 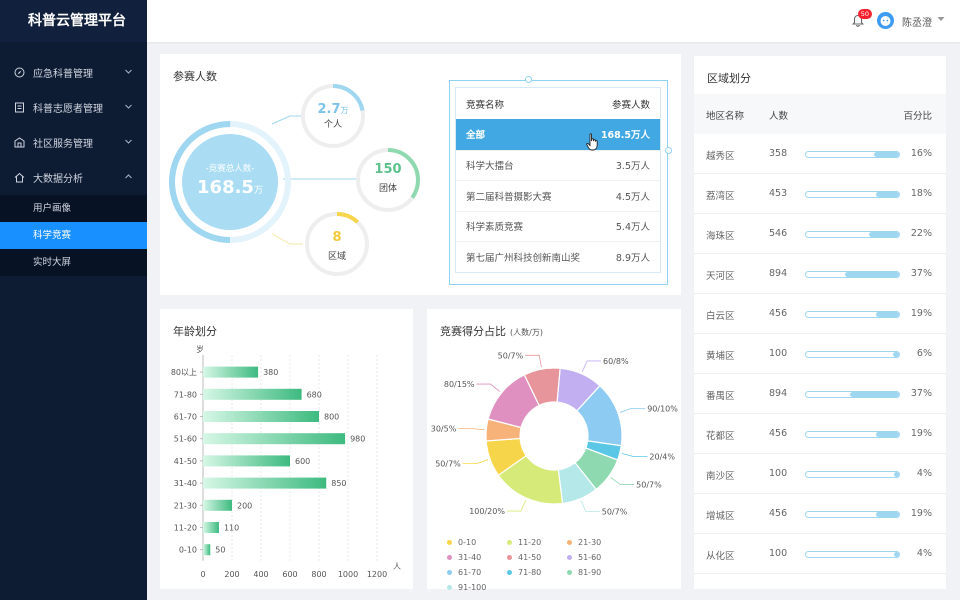 What do you see at coordinates (188, 550) in the screenshot?
I see `y-tick-label: 0-10` at bounding box center [188, 550].